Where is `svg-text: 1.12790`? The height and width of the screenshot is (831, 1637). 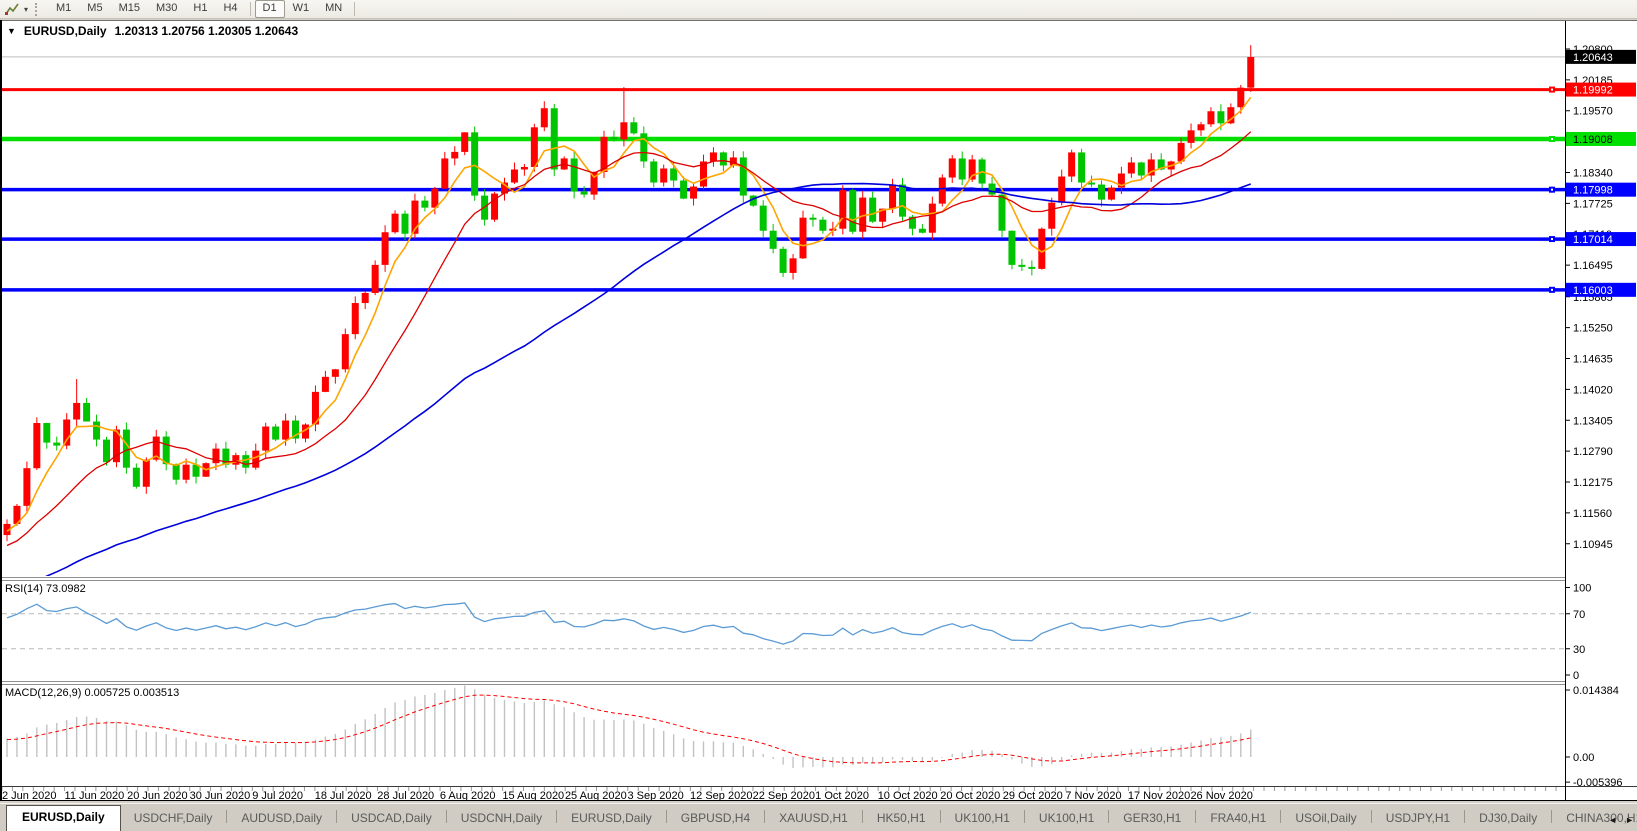
svg-text: 1.12790 is located at coordinates (1593, 452).